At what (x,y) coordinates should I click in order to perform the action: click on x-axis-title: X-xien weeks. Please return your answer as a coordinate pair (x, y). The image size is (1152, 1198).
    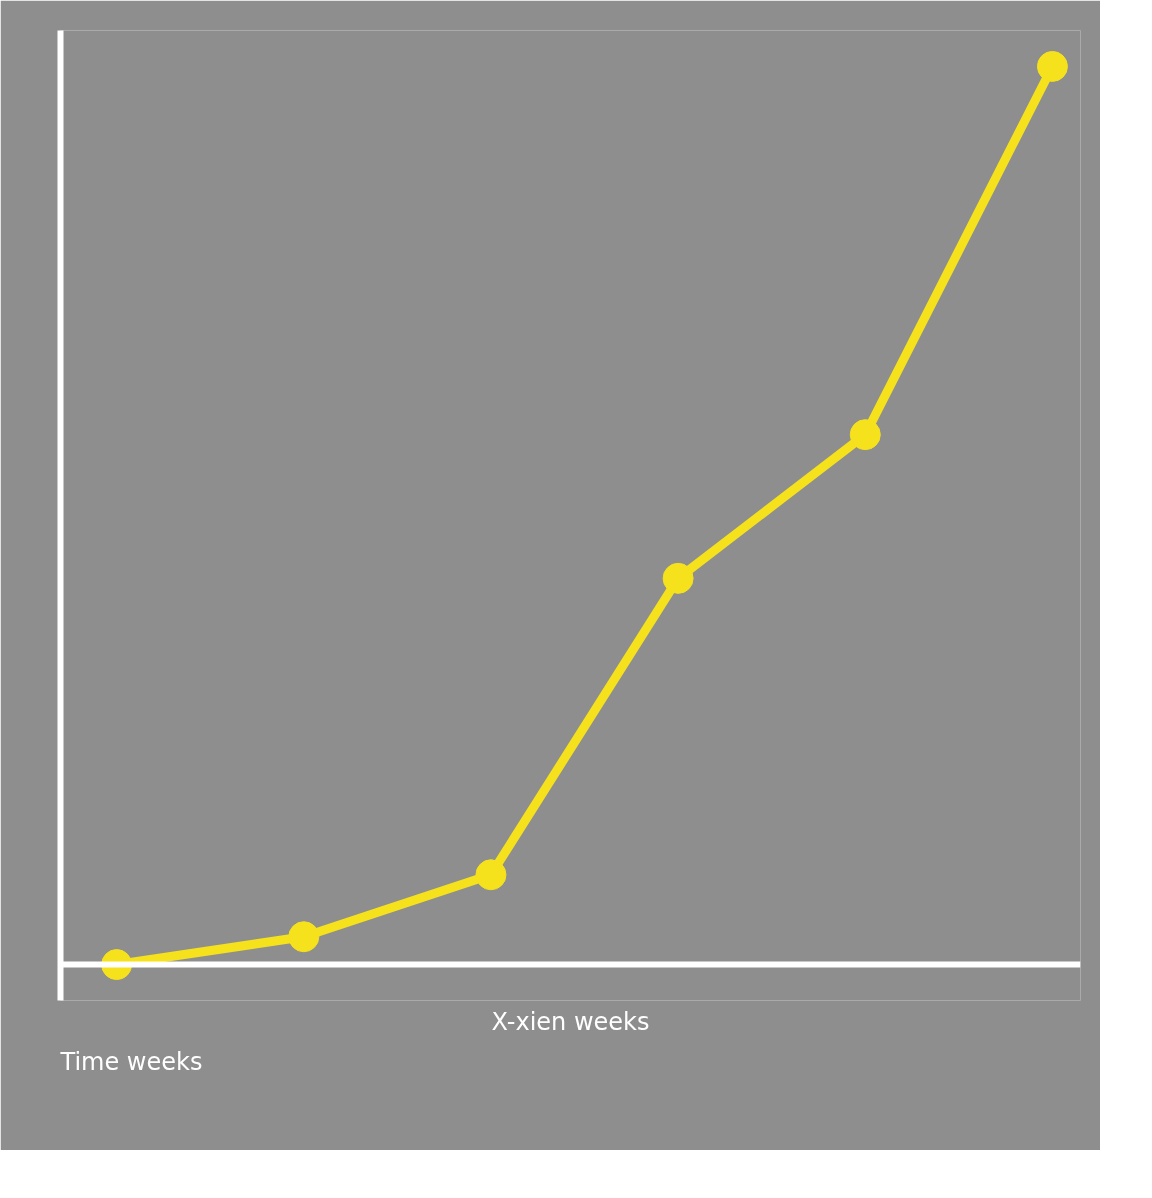
    Looking at the image, I should click on (570, 1021).